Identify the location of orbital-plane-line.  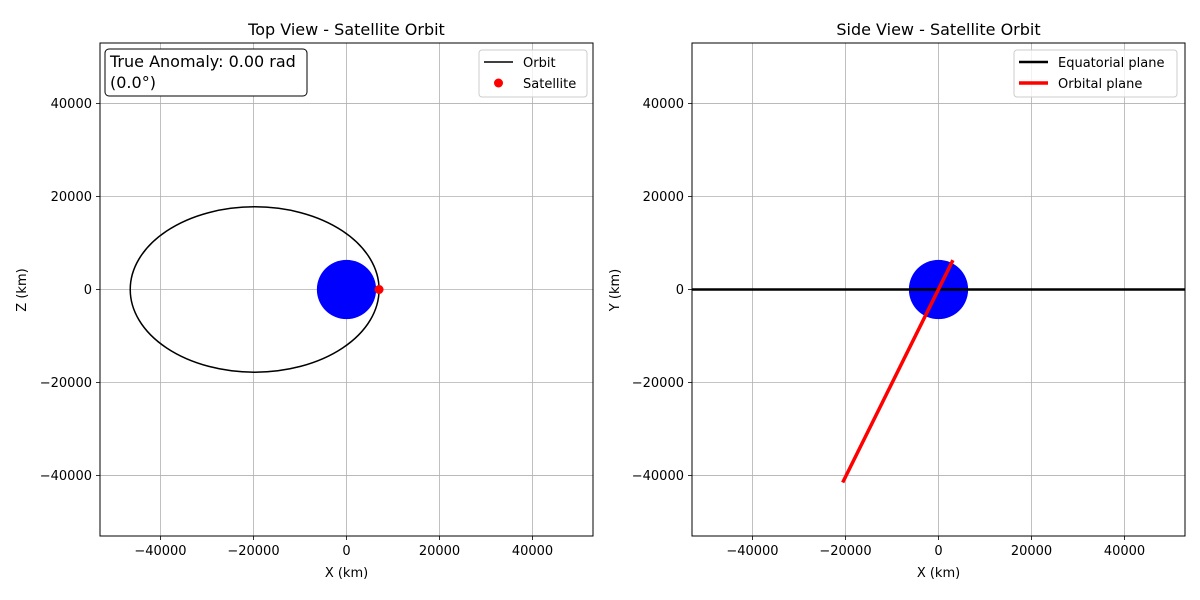
(898, 371).